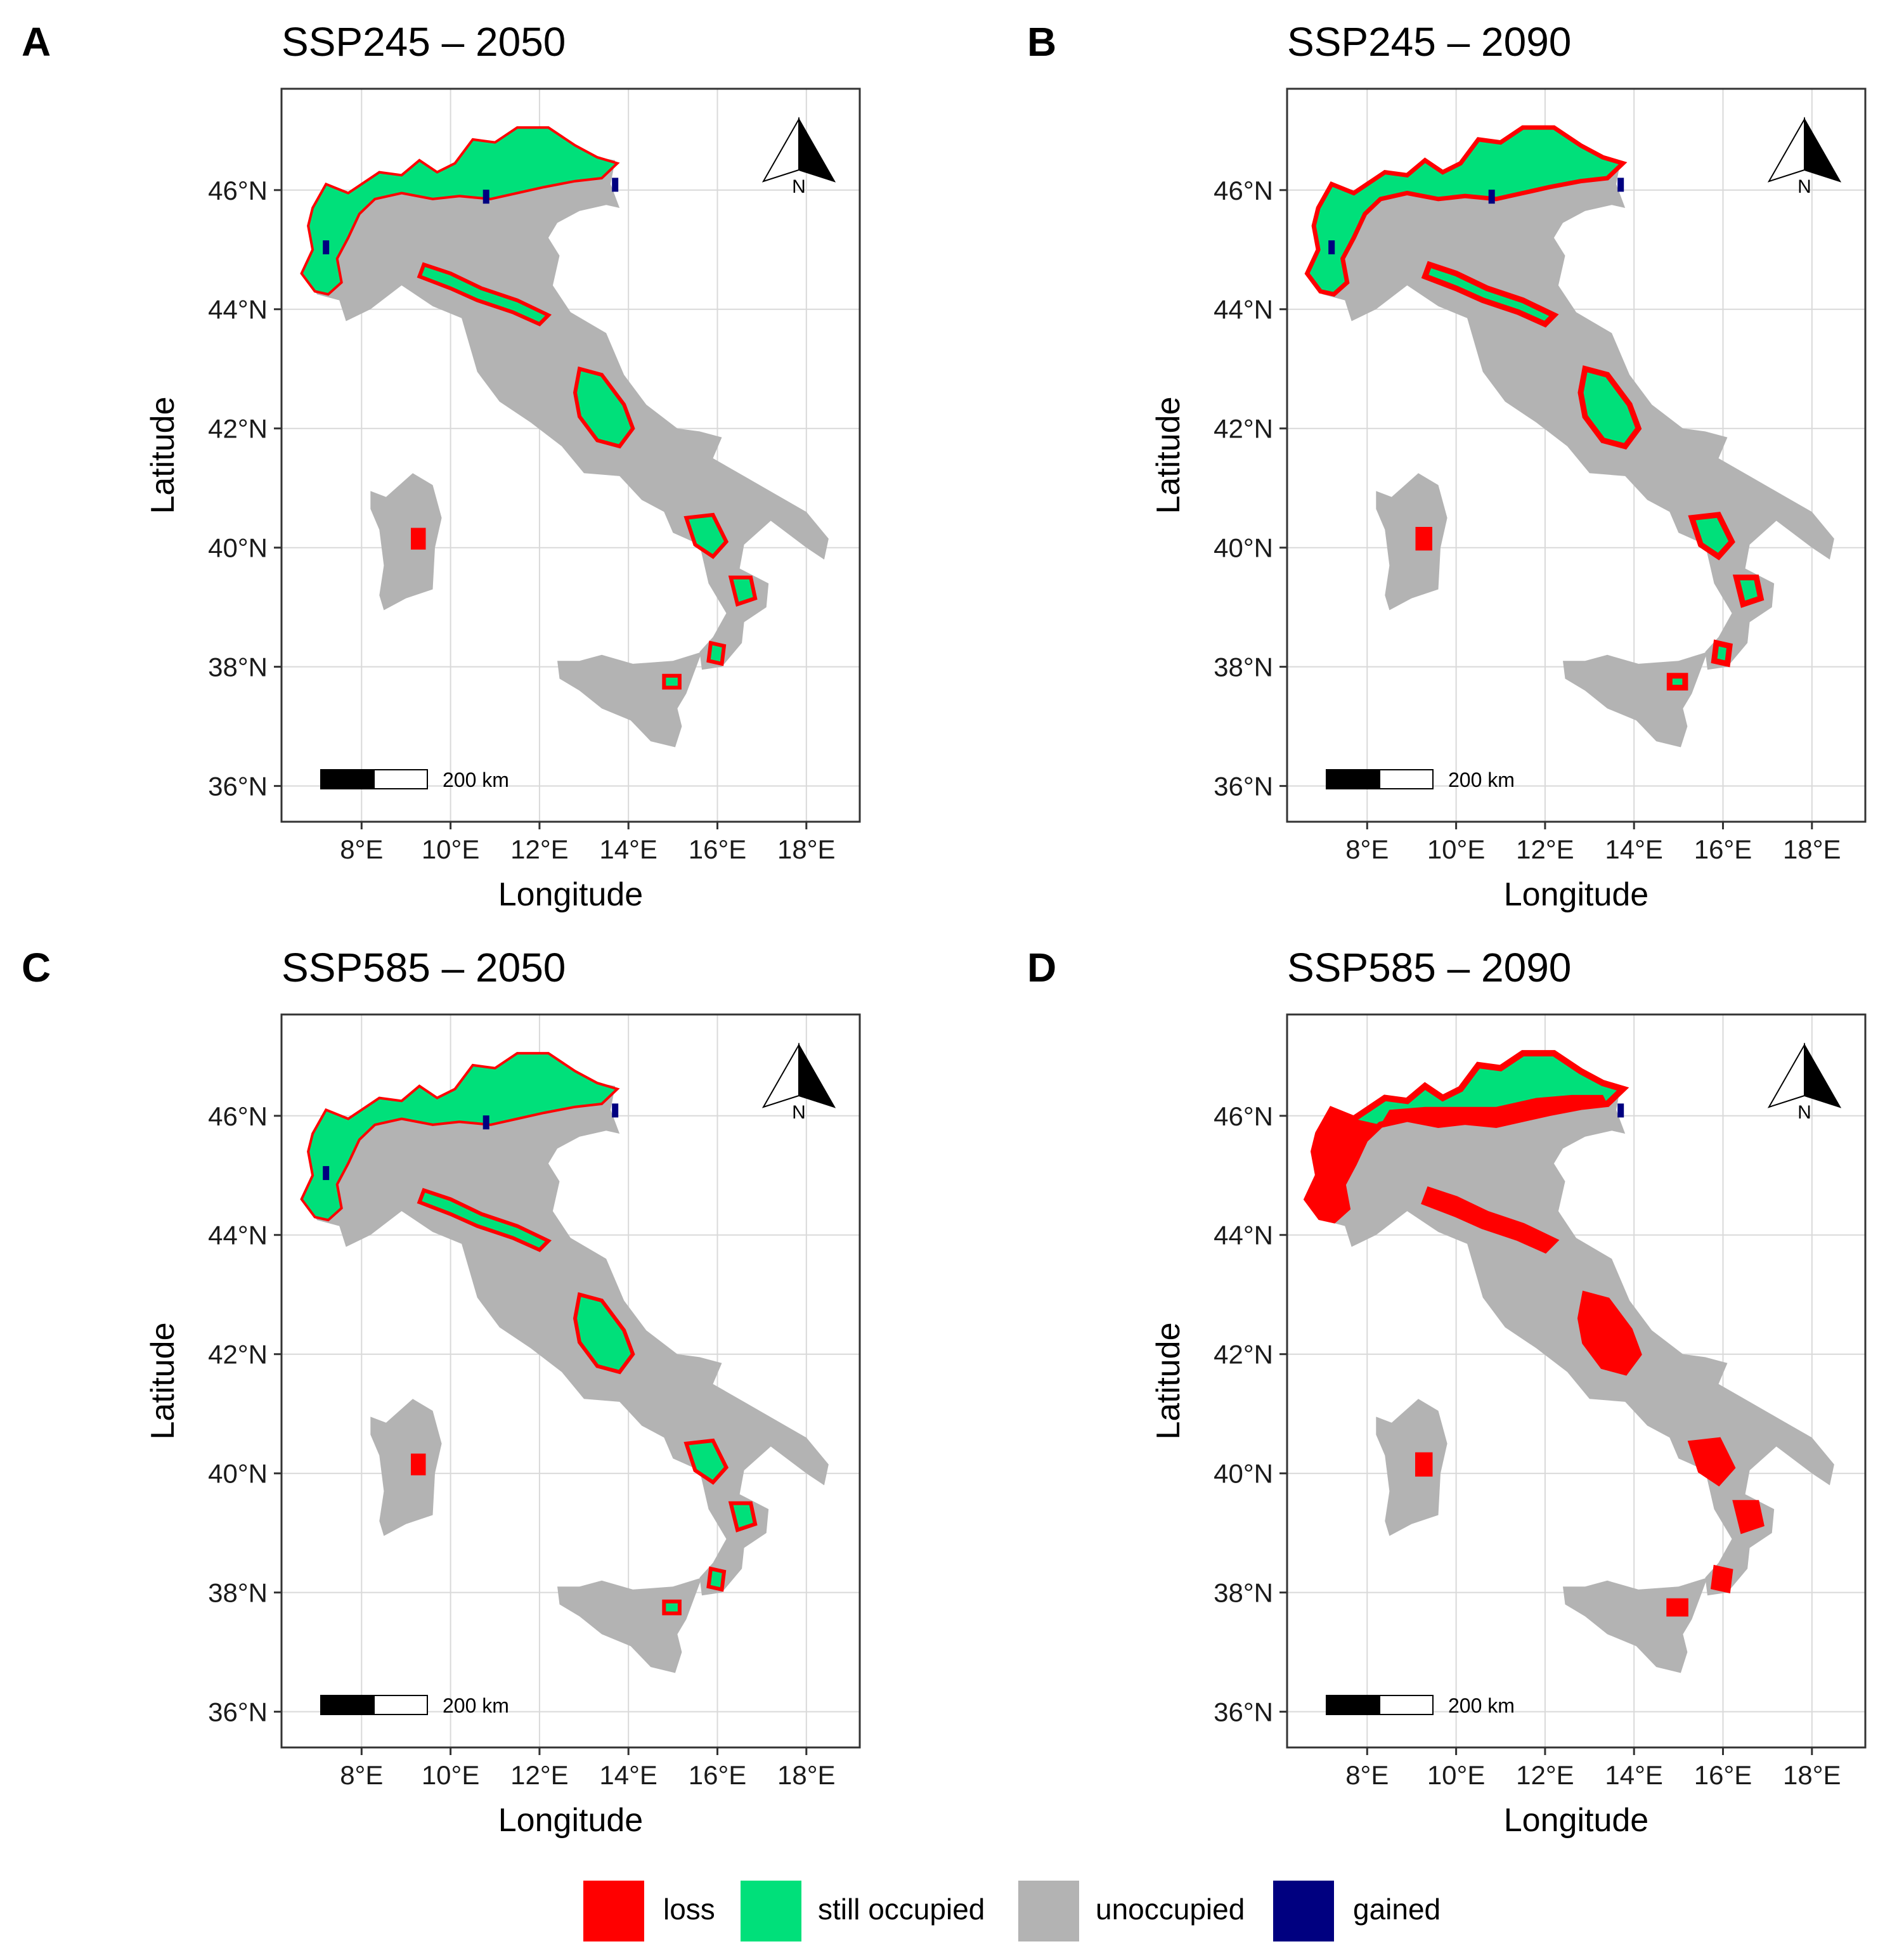 Image resolution: width=1904 pixels, height=1951 pixels. Describe the element at coordinates (424, 967) in the screenshot. I see `panel-title: SSP585 – 2050` at that location.